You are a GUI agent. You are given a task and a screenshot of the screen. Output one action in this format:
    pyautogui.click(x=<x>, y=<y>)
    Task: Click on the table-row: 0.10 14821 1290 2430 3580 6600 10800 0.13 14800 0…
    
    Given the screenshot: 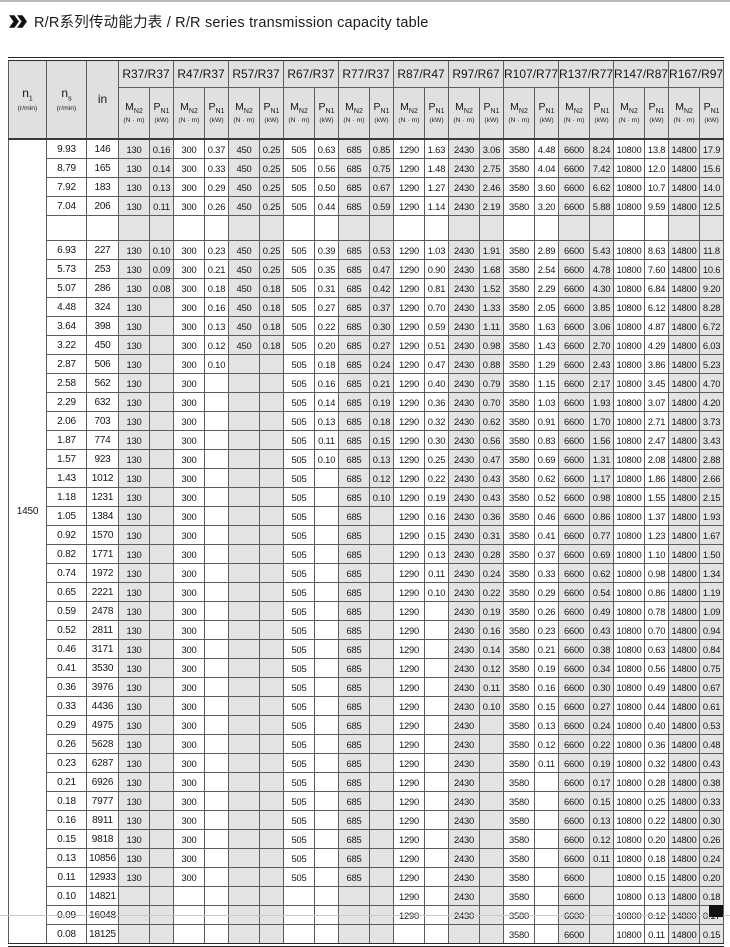 What is the action you would take?
    pyautogui.click(x=367, y=896)
    